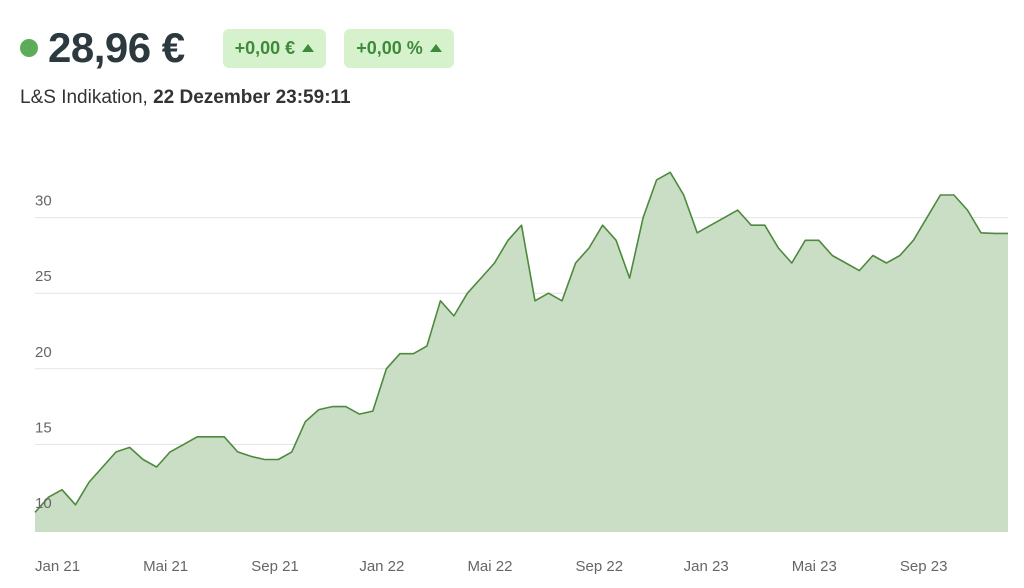 Image resolution: width=1024 pixels, height=588 pixels. What do you see at coordinates (706, 566) in the screenshot?
I see `x-tick-label: Jan 23` at bounding box center [706, 566].